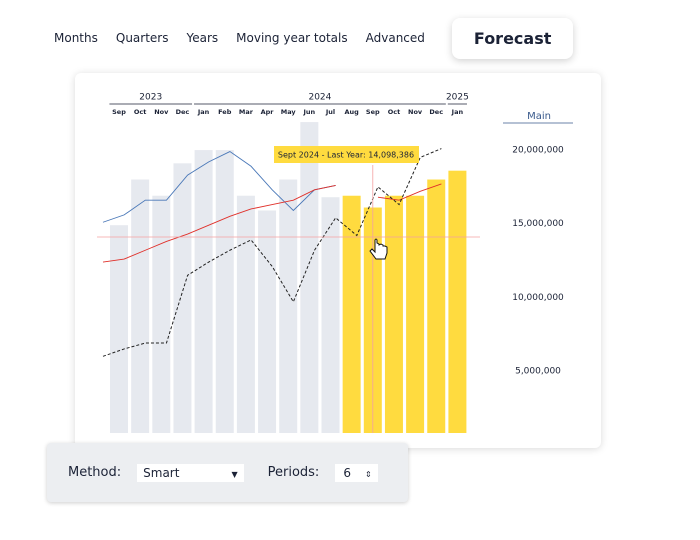  What do you see at coordinates (190, 472) in the screenshot?
I see `method-select: Smart ▼` at bounding box center [190, 472].